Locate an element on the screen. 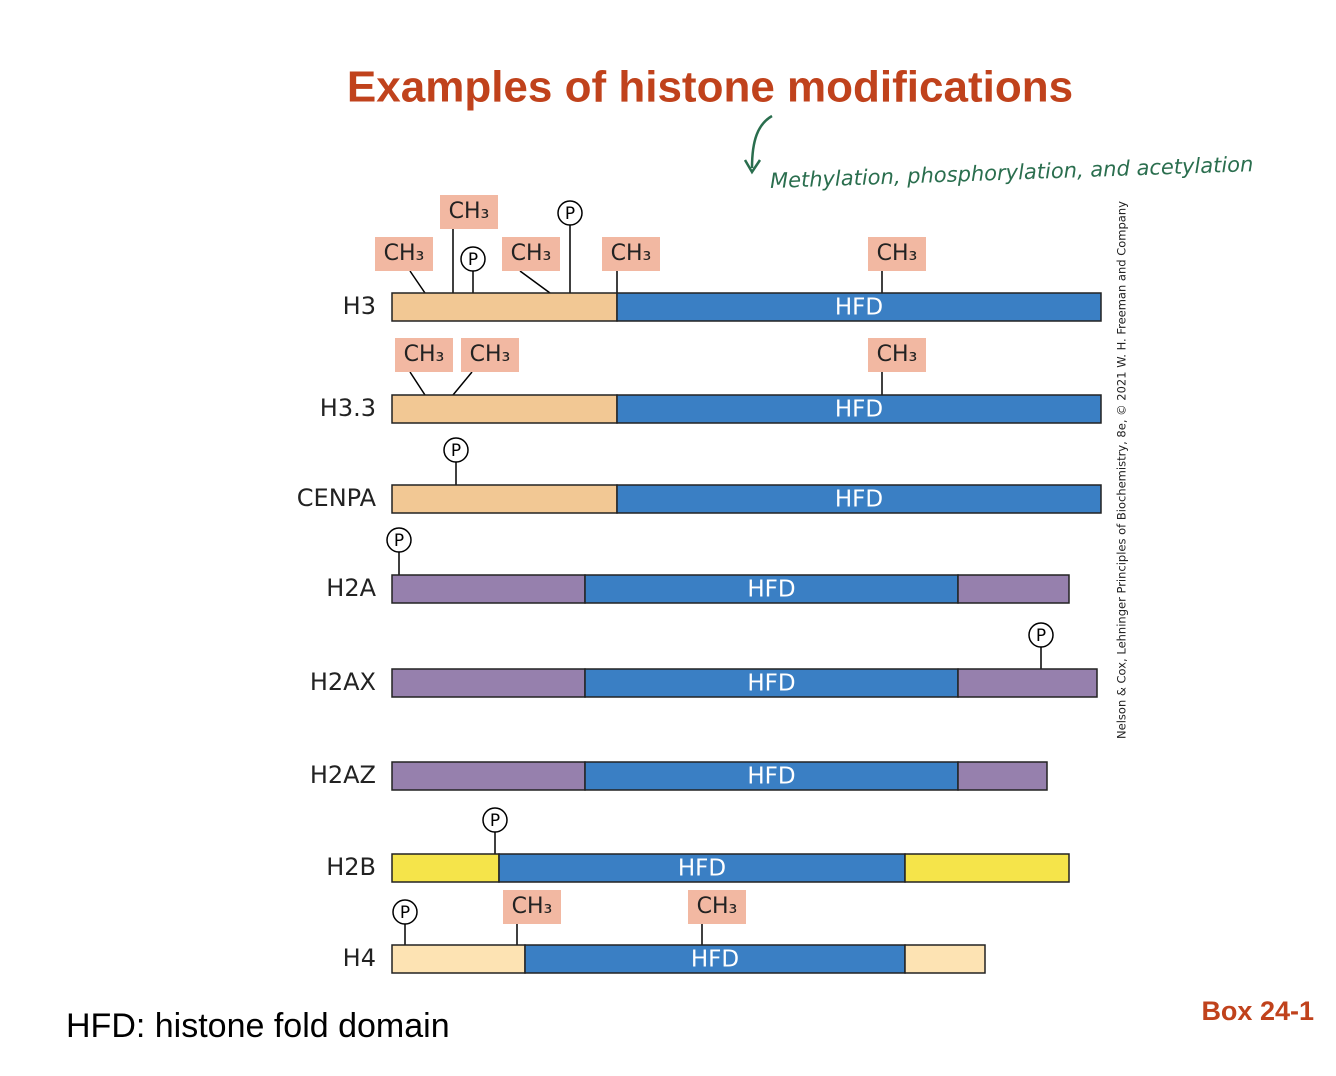 The width and height of the screenshot is (1336, 1076). row-label: H2AZ is located at coordinates (343, 775).